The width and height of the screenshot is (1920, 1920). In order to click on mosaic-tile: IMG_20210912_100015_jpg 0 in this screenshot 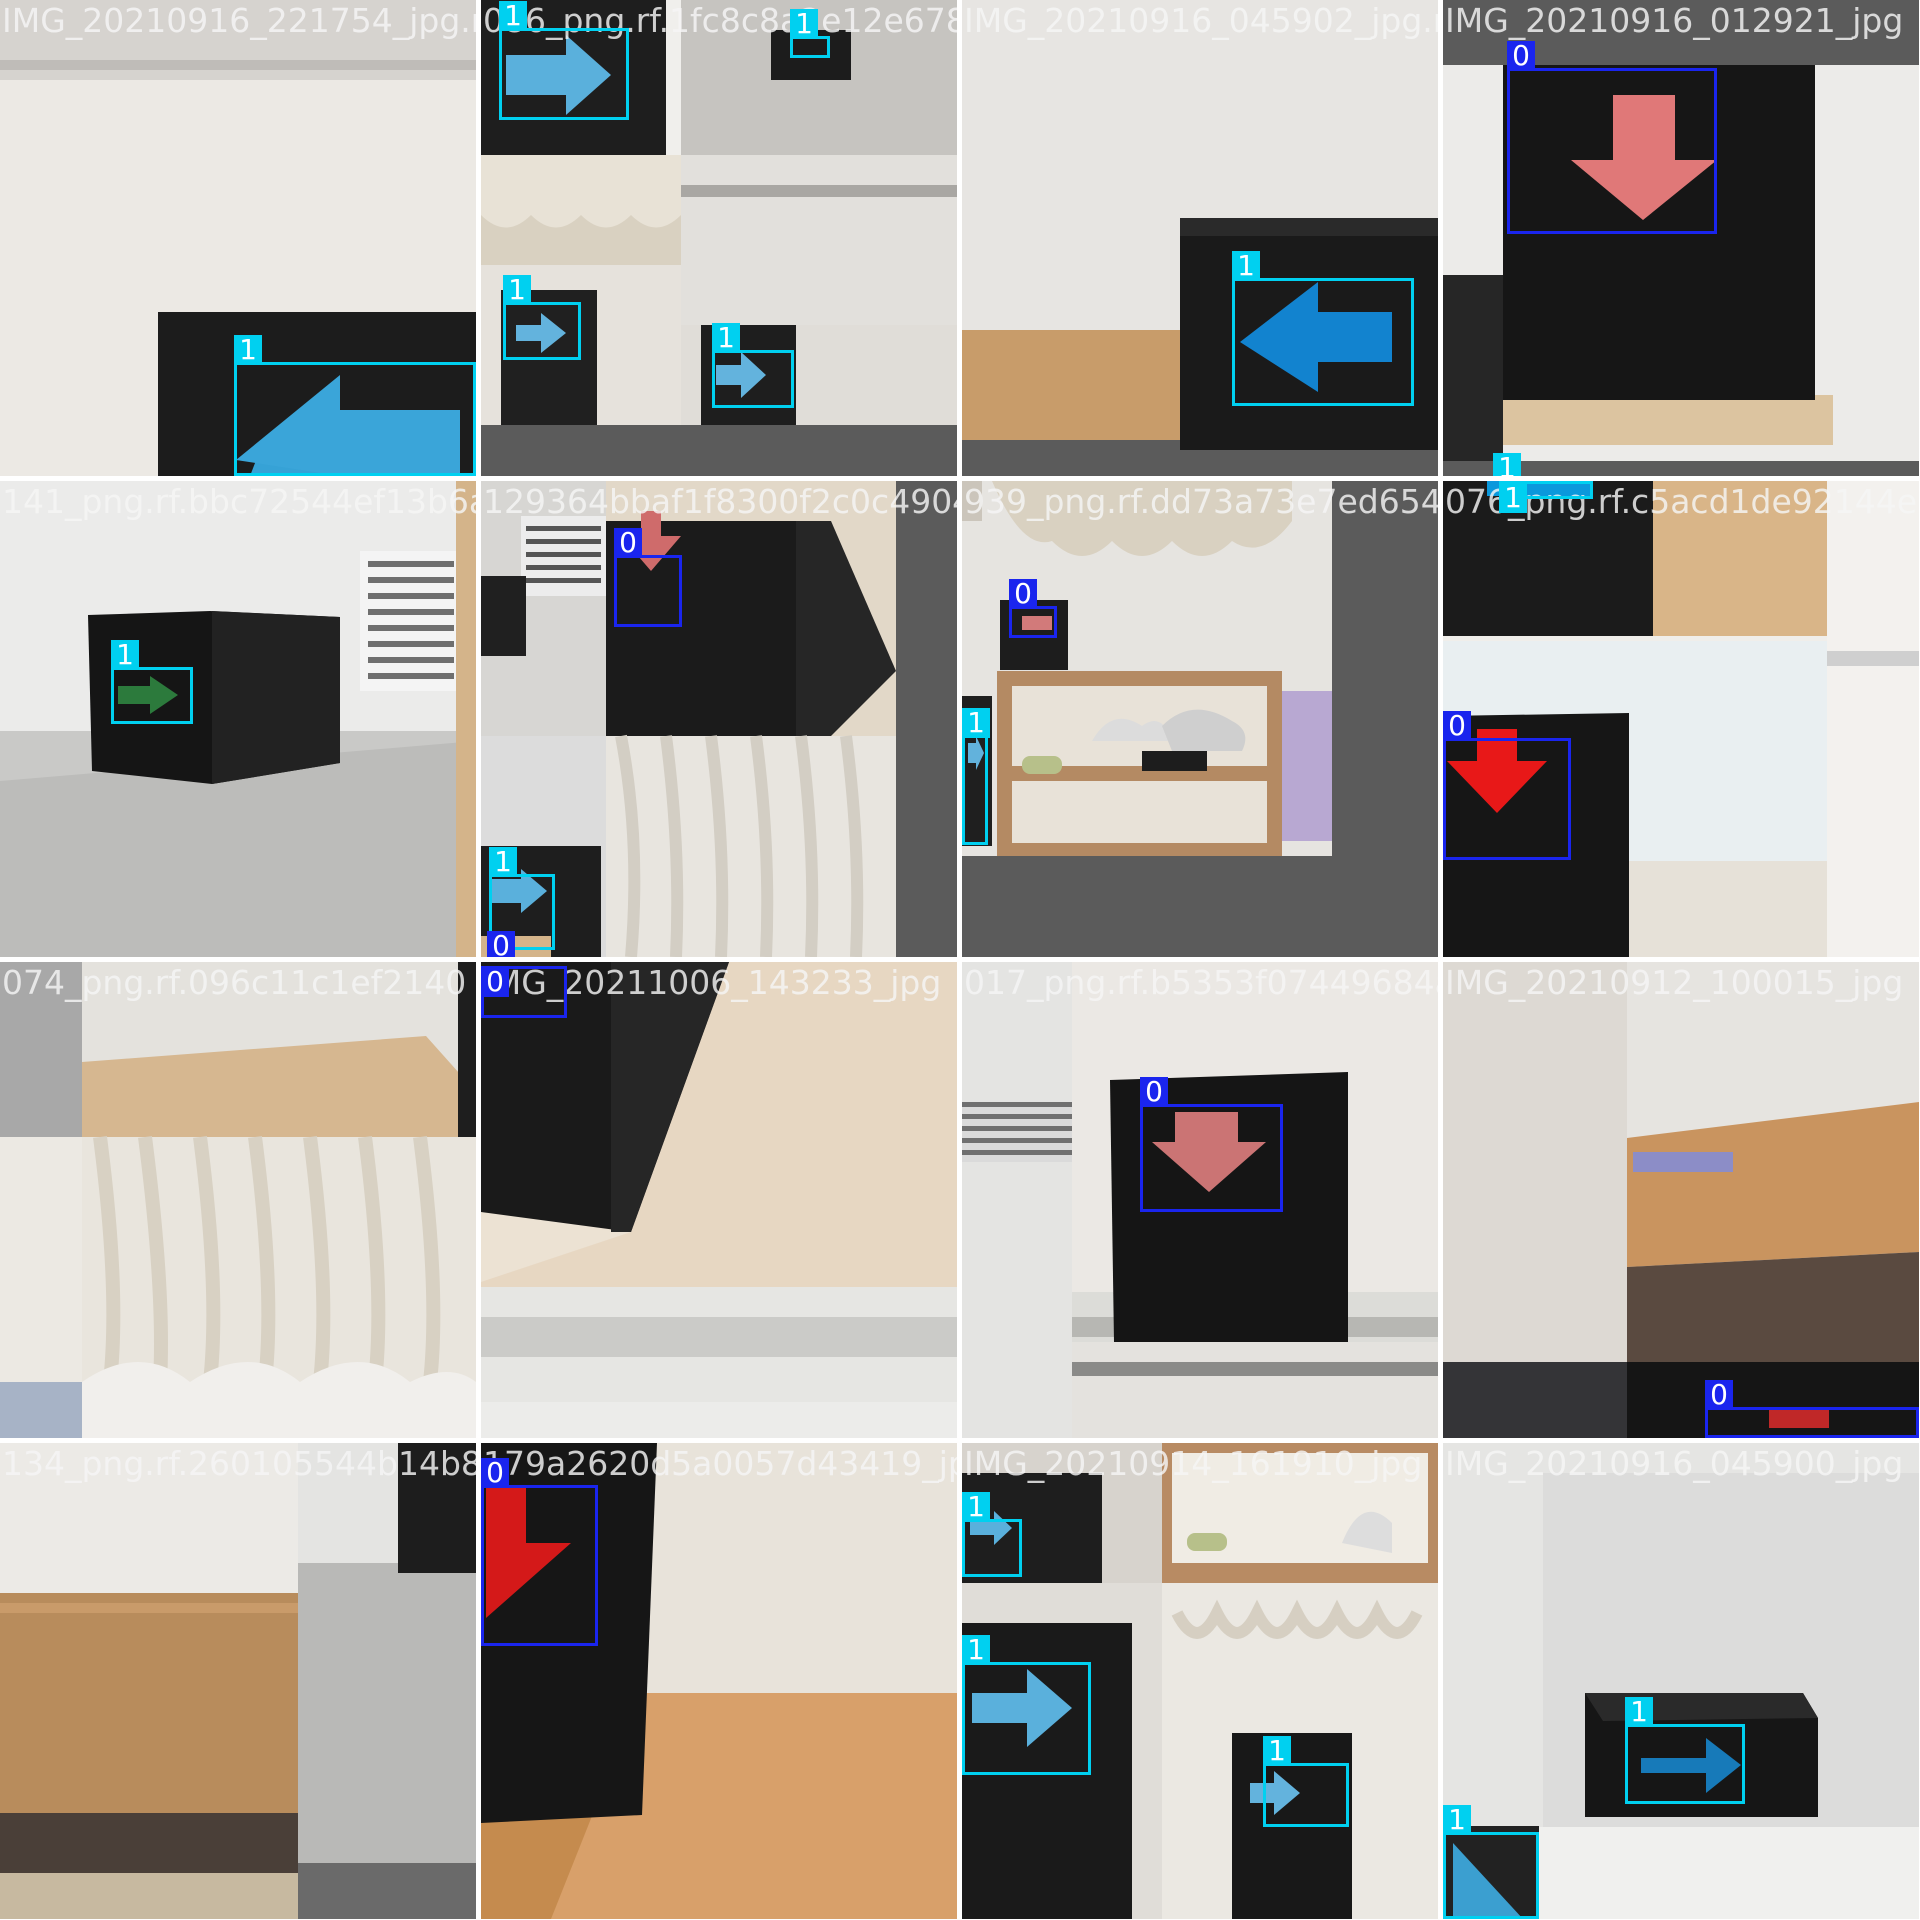, I will do `click(1681, 1200)`.